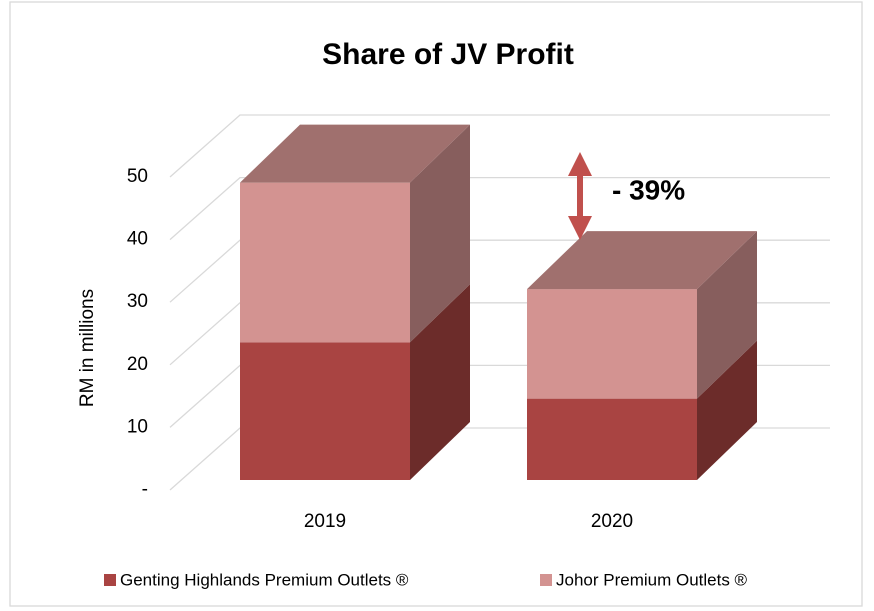 The image size is (874, 611). Describe the element at coordinates (137, 426) in the screenshot. I see `y-tick-label: 10` at that location.